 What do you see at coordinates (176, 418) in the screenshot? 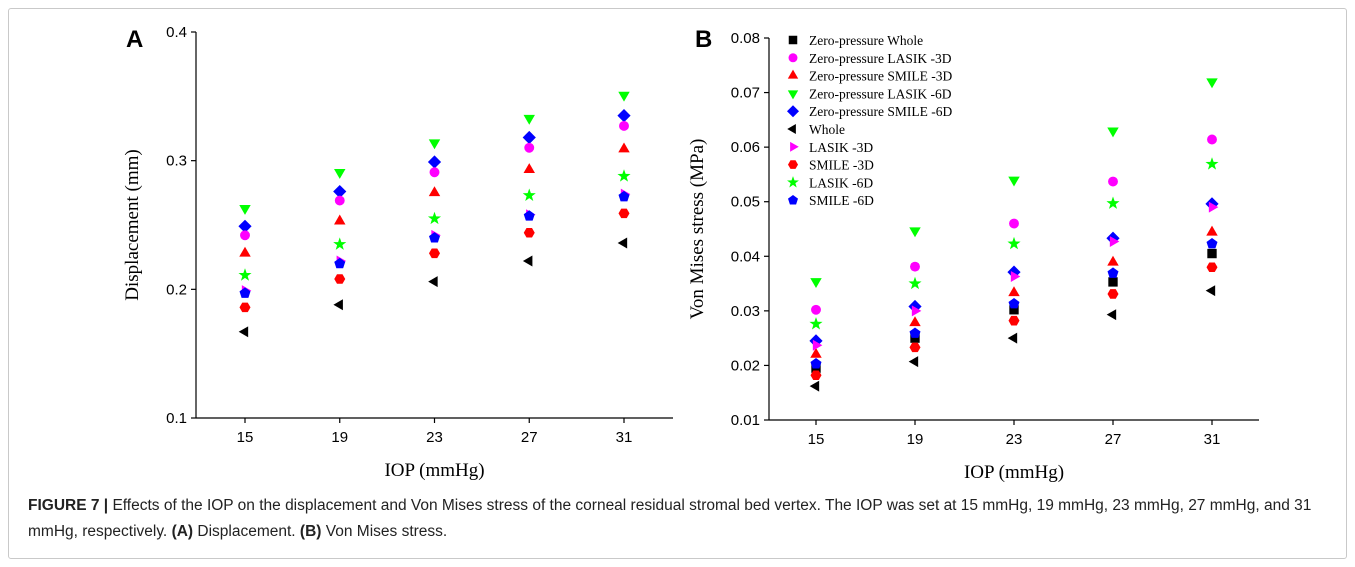
I see `y-tick-label: 0.1` at bounding box center [176, 418].